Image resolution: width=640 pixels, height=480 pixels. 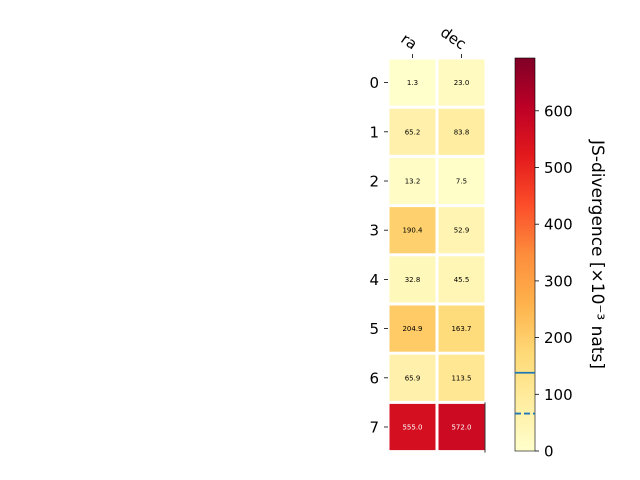 I want to click on row-label: 5, so click(x=374, y=329).